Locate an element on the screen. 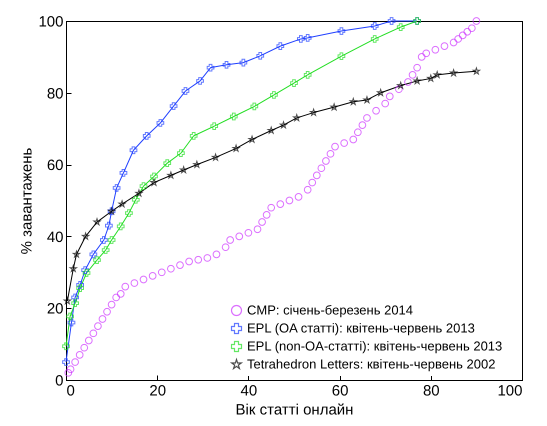  x-tick-label: 80 is located at coordinates (431, 391).